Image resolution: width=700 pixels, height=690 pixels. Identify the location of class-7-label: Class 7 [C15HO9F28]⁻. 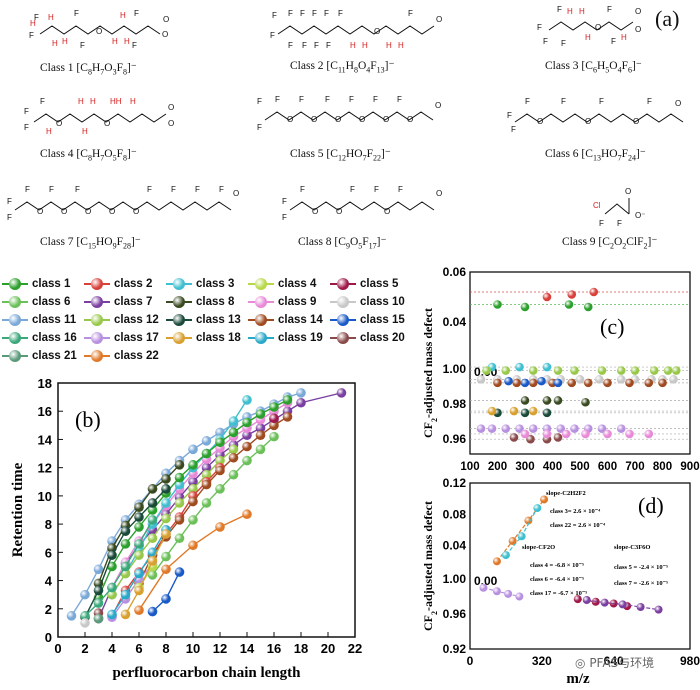
(90, 243).